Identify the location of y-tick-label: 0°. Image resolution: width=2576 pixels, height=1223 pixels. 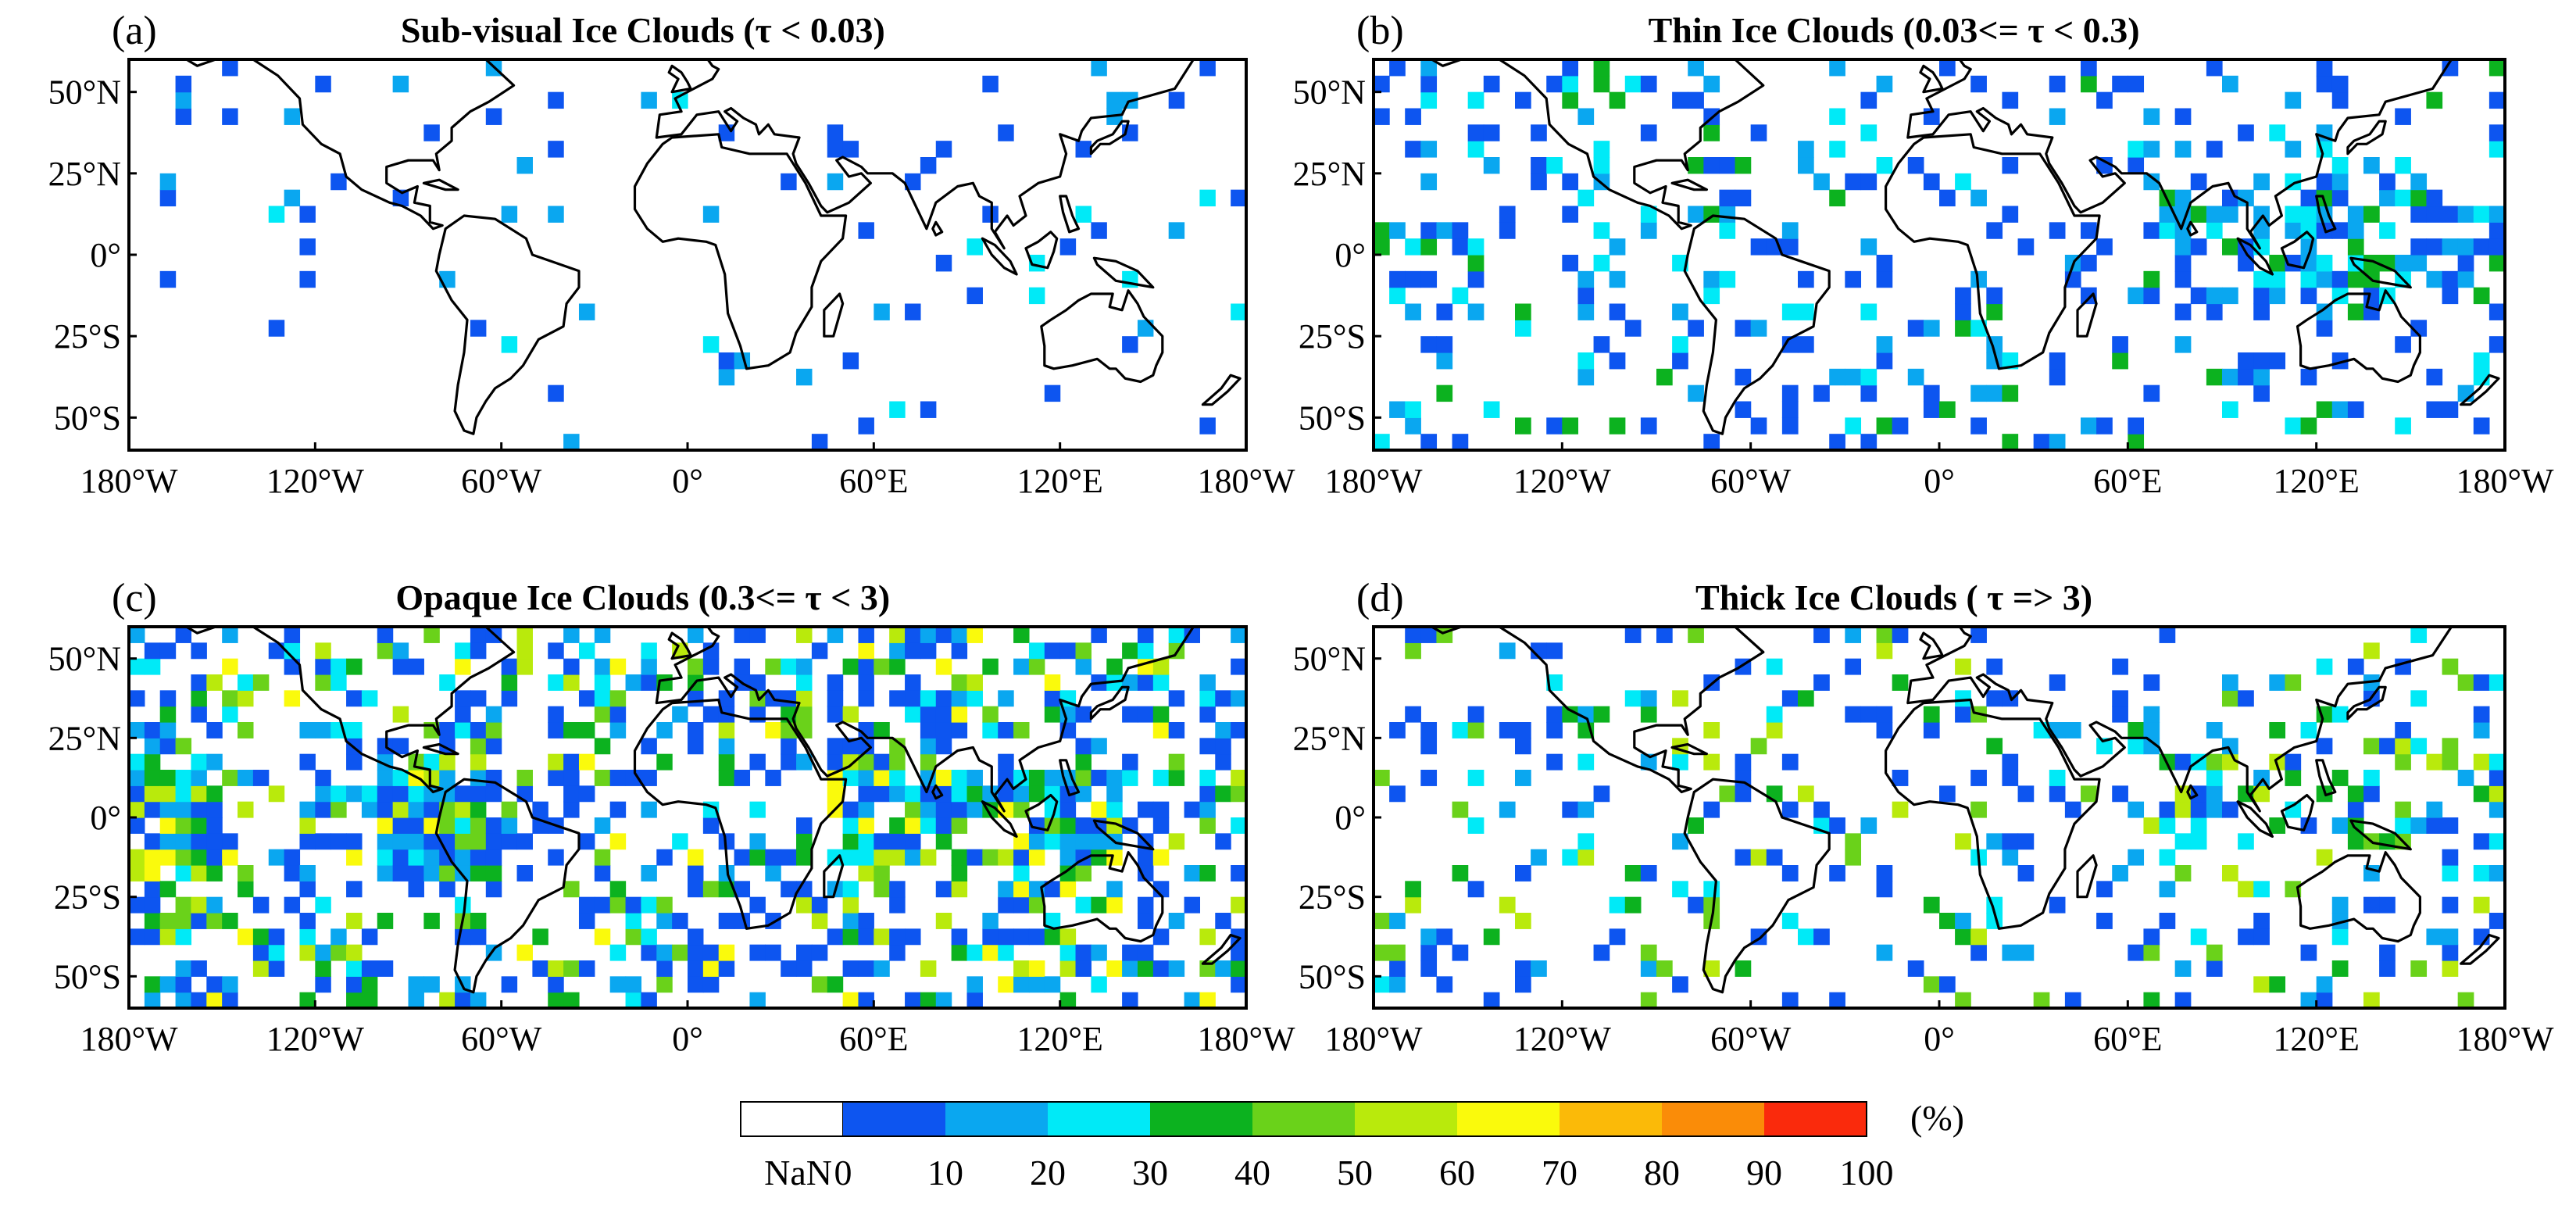
(106, 255).